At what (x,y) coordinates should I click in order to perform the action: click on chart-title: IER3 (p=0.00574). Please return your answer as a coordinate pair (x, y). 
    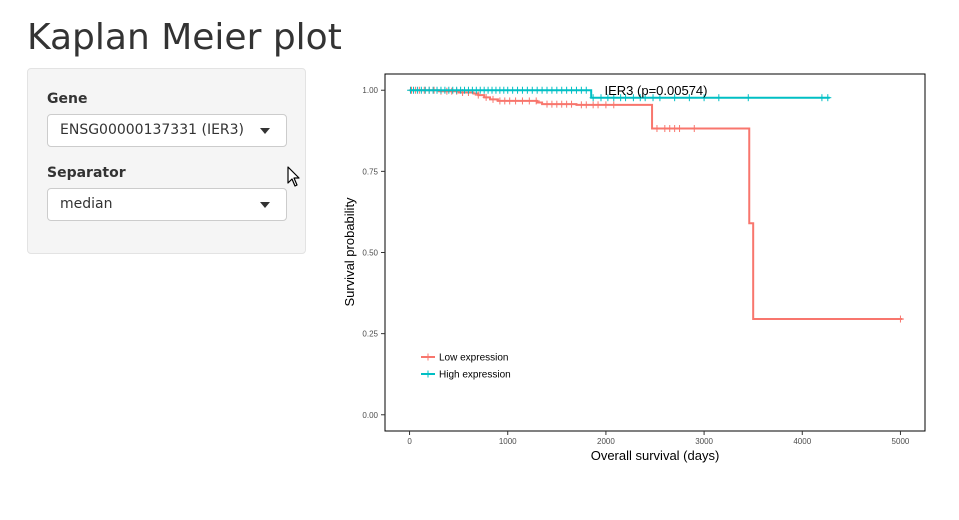
    Looking at the image, I should click on (656, 90).